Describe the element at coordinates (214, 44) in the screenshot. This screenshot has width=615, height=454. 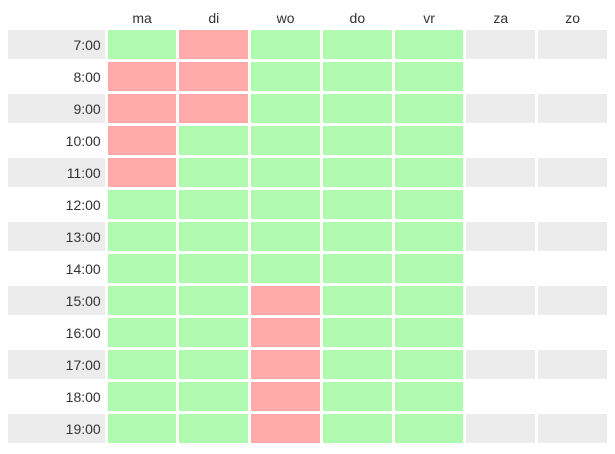
I see `slot-di-7:00-unavailable` at that location.